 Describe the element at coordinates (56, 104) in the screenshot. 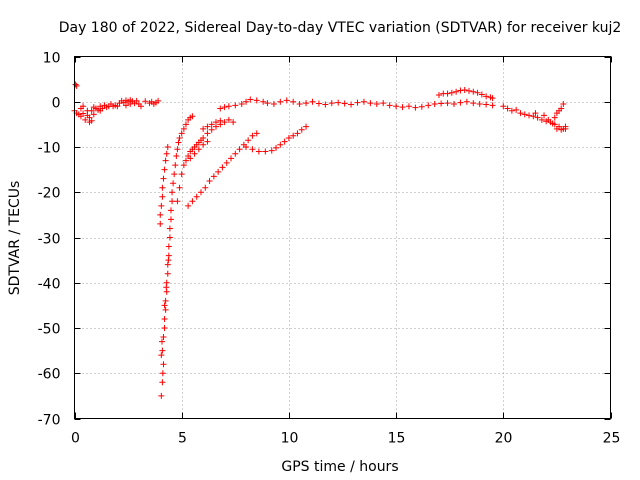

I see `y-tick-label: 0` at that location.